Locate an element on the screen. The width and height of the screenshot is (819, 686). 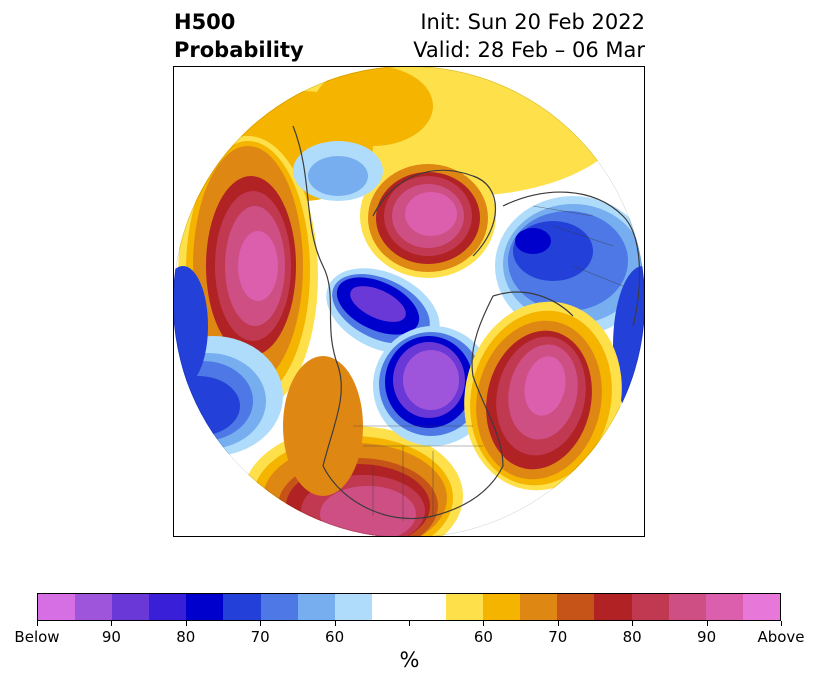
colorbar-tick-label: Below is located at coordinates (37, 637).